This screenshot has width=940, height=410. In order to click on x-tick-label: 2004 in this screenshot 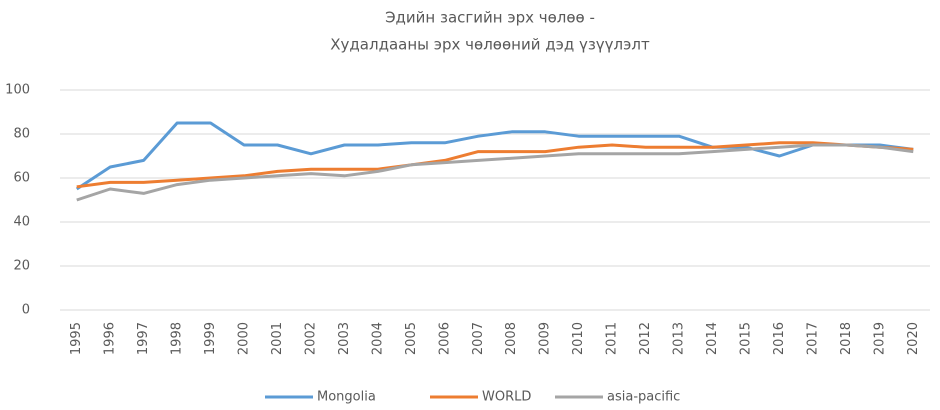, I will do `click(377, 338)`.